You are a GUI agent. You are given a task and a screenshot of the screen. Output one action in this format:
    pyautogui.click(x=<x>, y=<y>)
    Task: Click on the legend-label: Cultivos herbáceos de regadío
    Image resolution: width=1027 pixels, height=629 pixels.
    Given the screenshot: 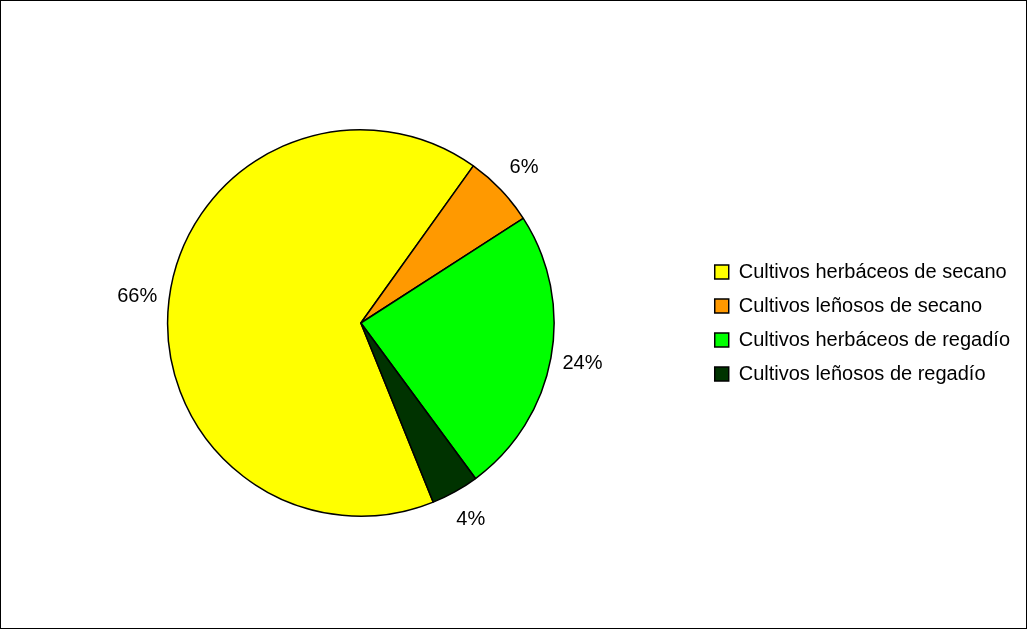 What is the action you would take?
    pyautogui.click(x=874, y=338)
    